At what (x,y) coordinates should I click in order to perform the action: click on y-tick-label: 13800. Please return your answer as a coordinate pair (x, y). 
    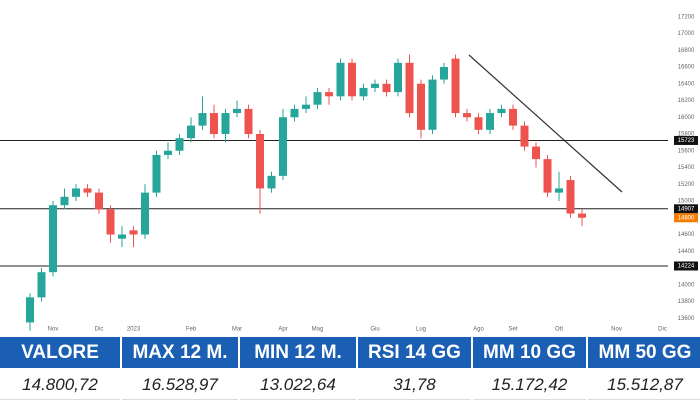
    Looking at the image, I should click on (686, 302).